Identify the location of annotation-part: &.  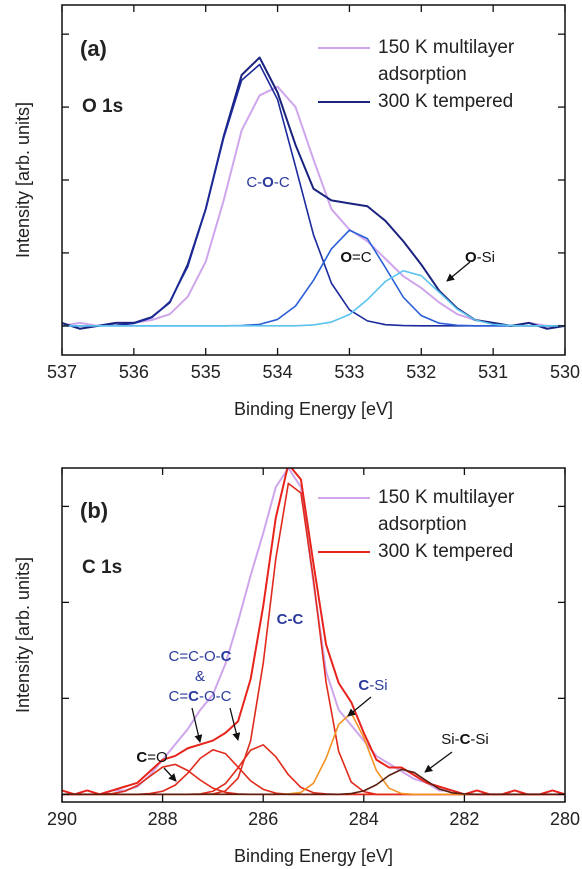
(200, 676).